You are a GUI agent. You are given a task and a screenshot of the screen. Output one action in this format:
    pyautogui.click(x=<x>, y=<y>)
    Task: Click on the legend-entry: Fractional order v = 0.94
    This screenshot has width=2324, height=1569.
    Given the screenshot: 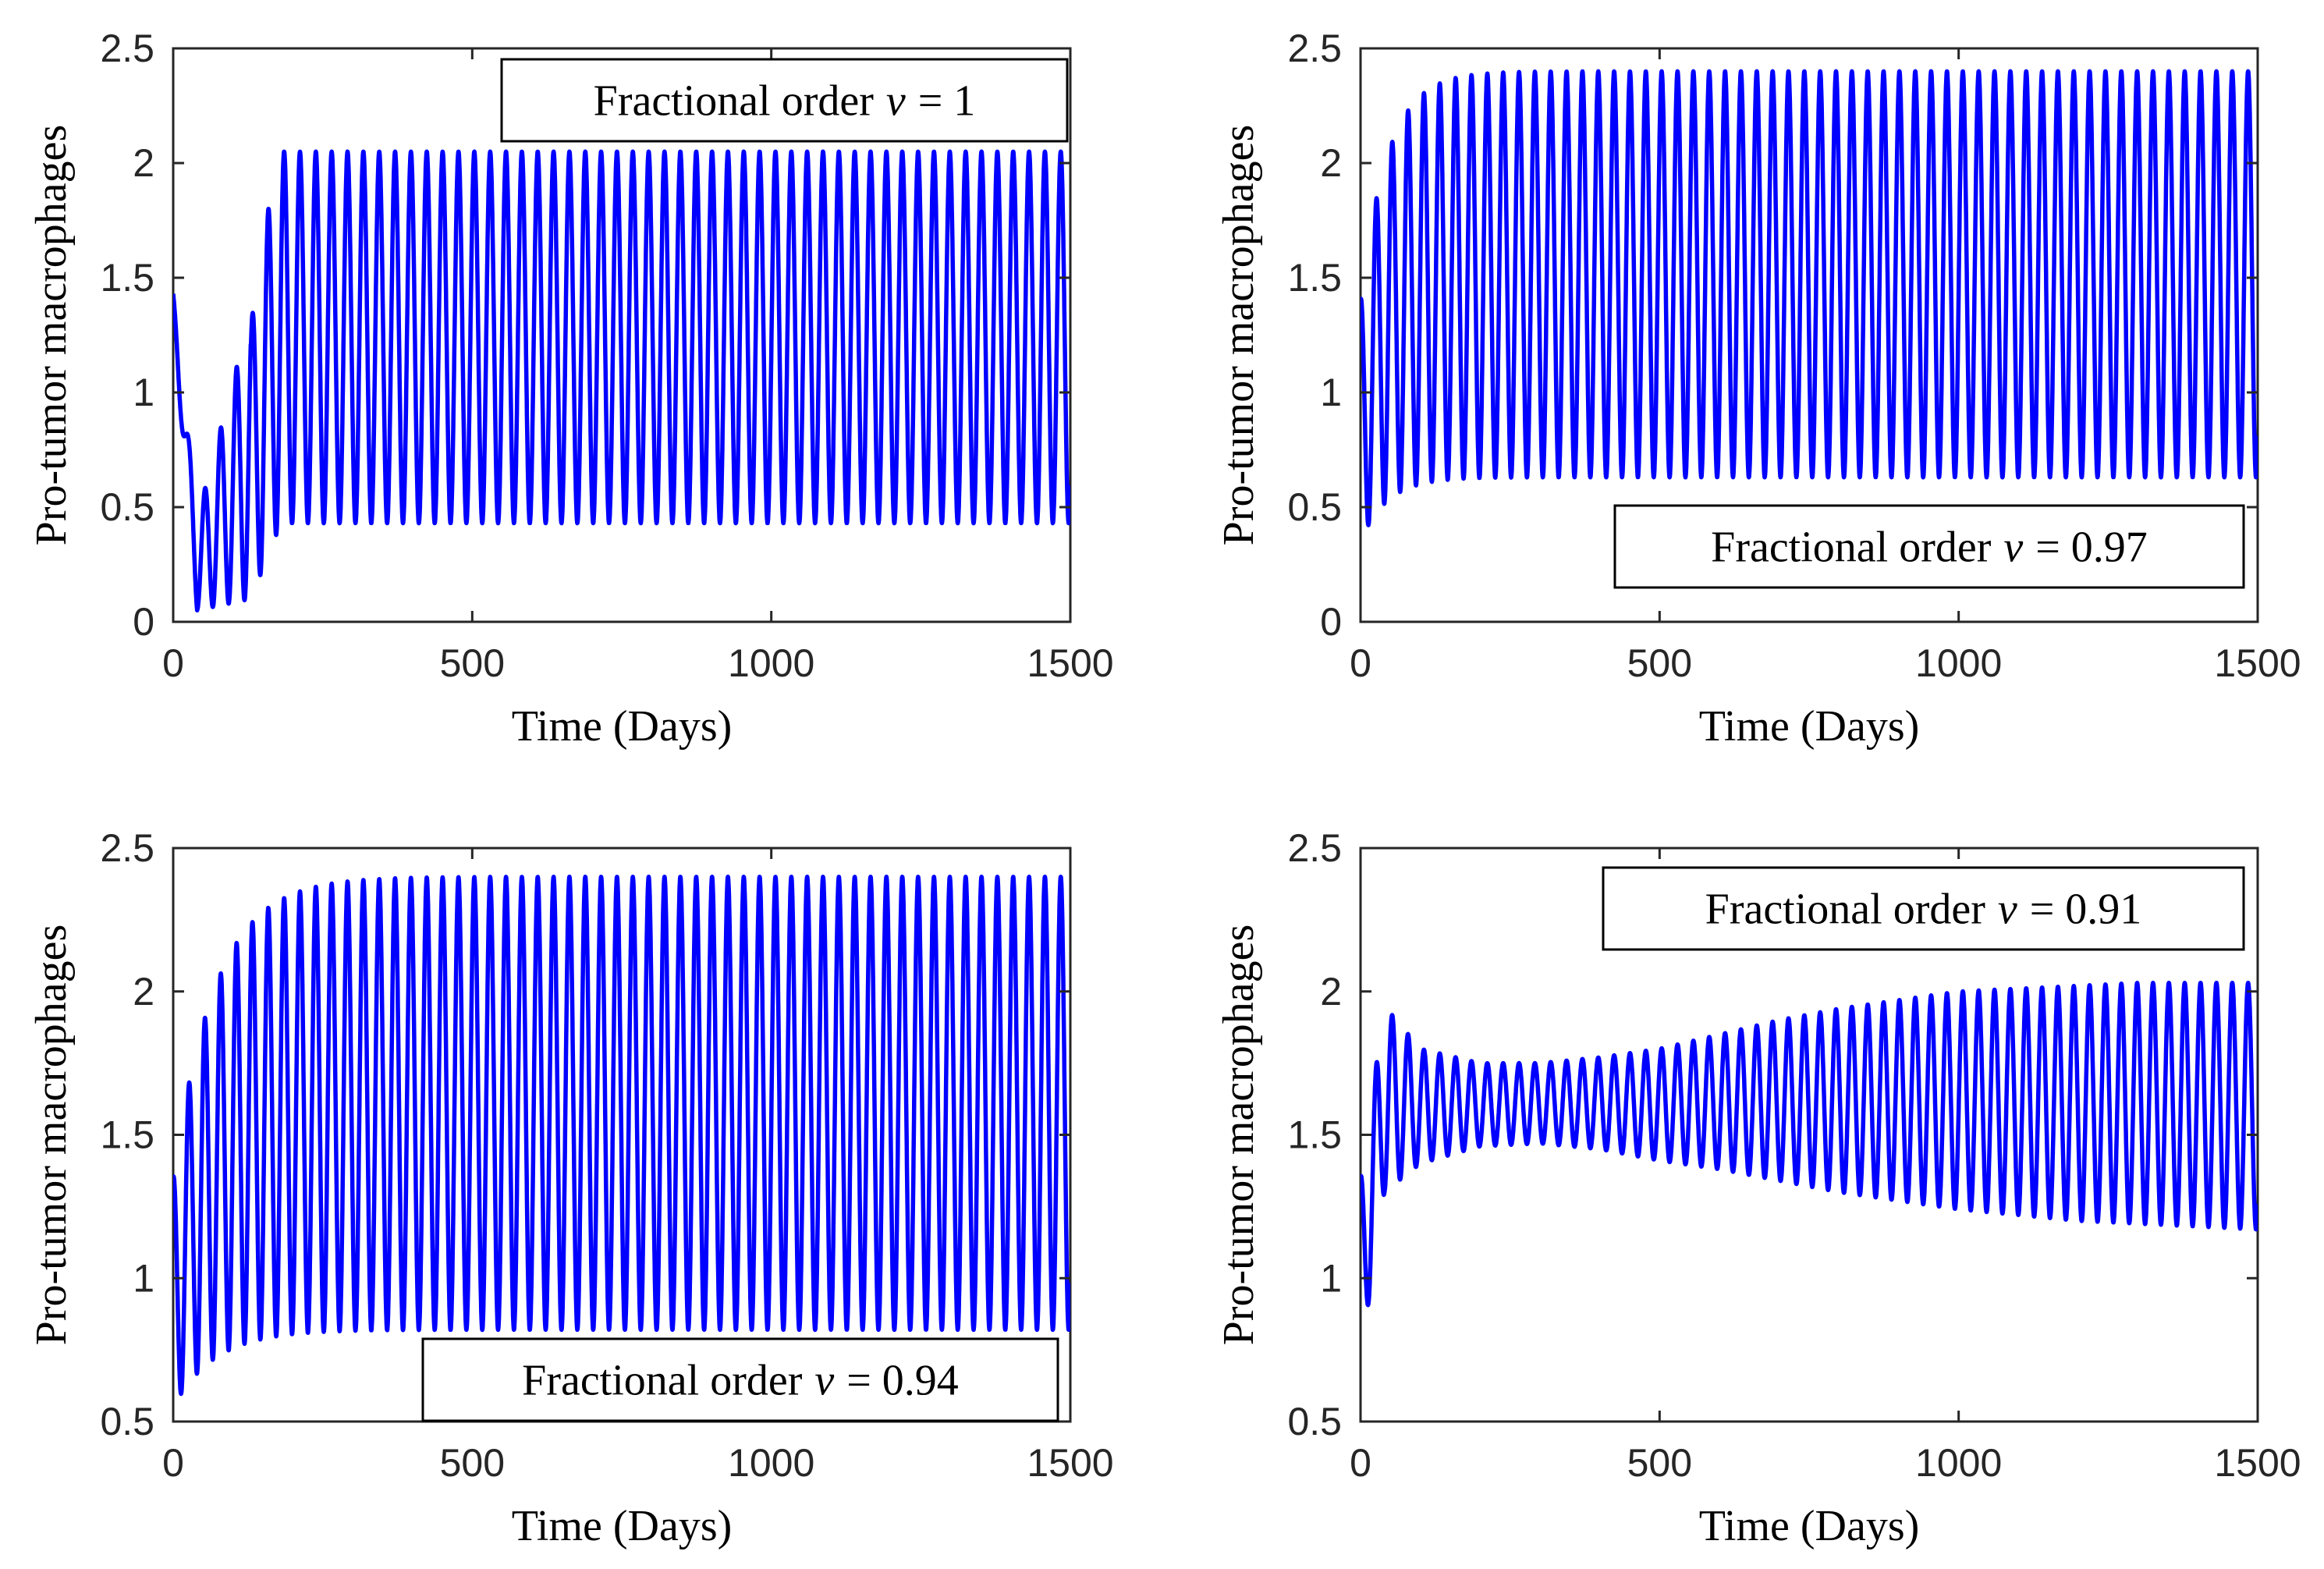 What is the action you would take?
    pyautogui.click(x=740, y=1381)
    